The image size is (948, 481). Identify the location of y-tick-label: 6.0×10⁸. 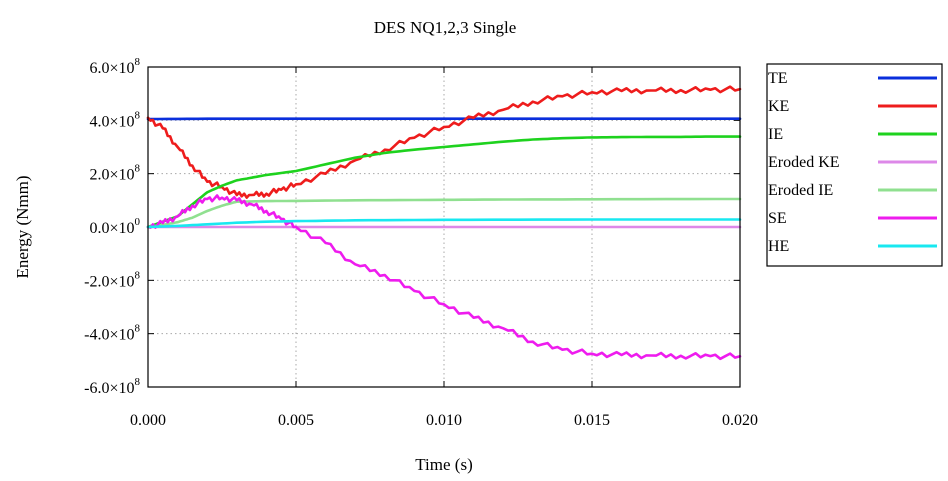
(114, 66).